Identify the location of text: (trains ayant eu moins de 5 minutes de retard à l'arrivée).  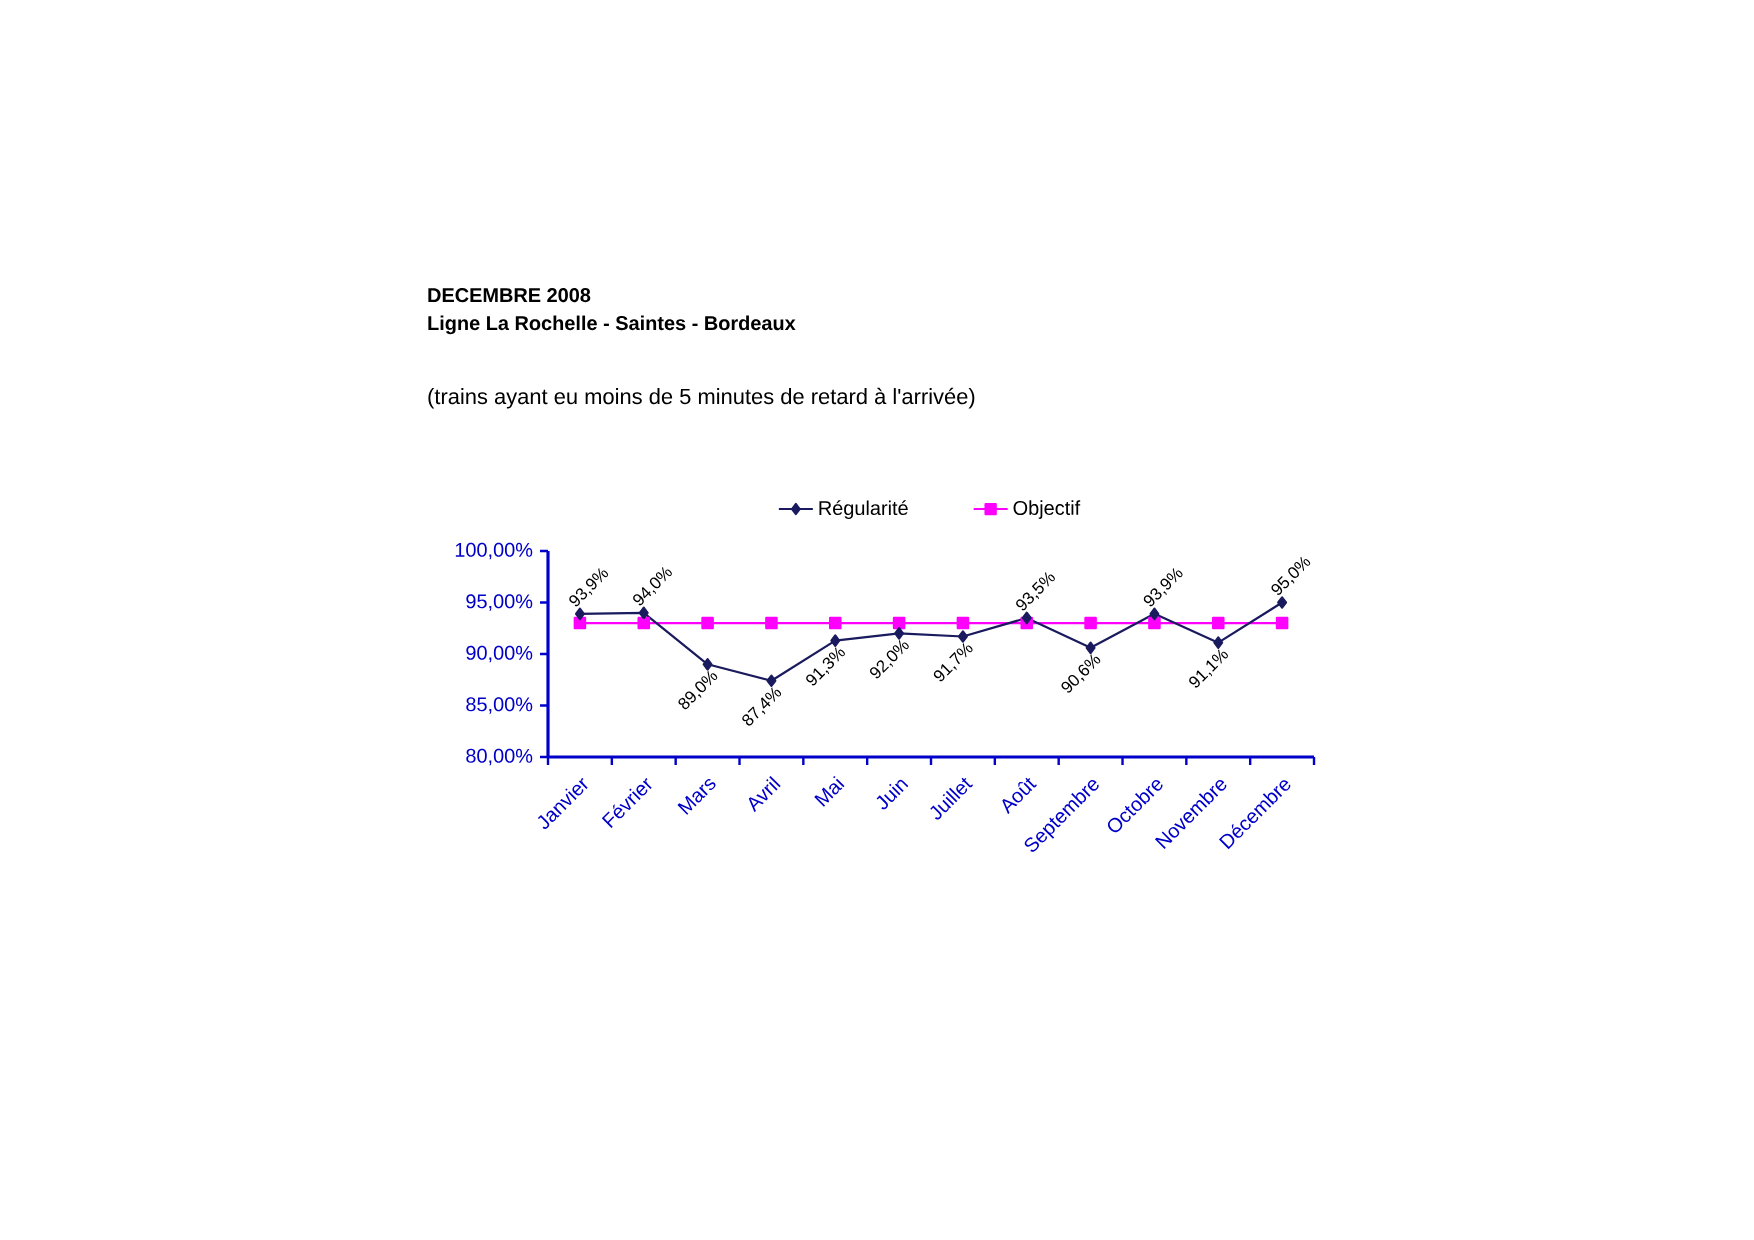
(701, 398).